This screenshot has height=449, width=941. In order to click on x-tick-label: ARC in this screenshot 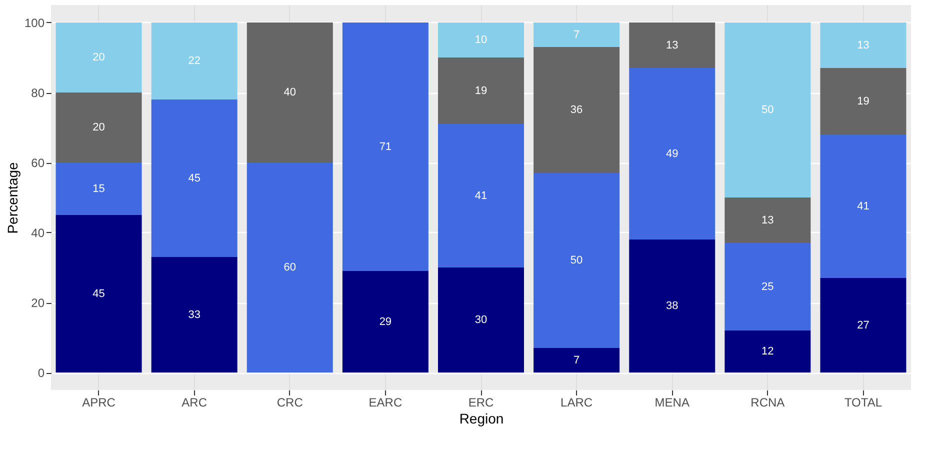, I will do `click(195, 403)`.